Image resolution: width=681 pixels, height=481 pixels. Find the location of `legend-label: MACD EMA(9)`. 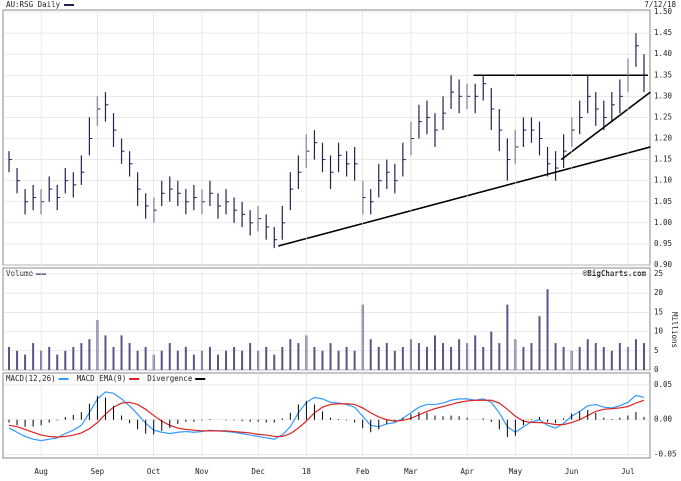

legend-label: MACD EMA(9) is located at coordinates (102, 378).